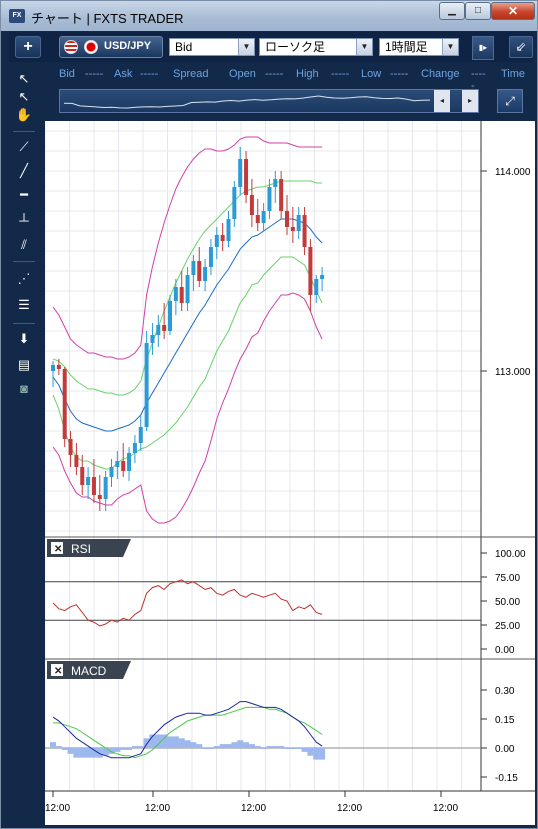 The width and height of the screenshot is (538, 829). I want to click on chevron-left-icon: ◂, so click(442, 101).